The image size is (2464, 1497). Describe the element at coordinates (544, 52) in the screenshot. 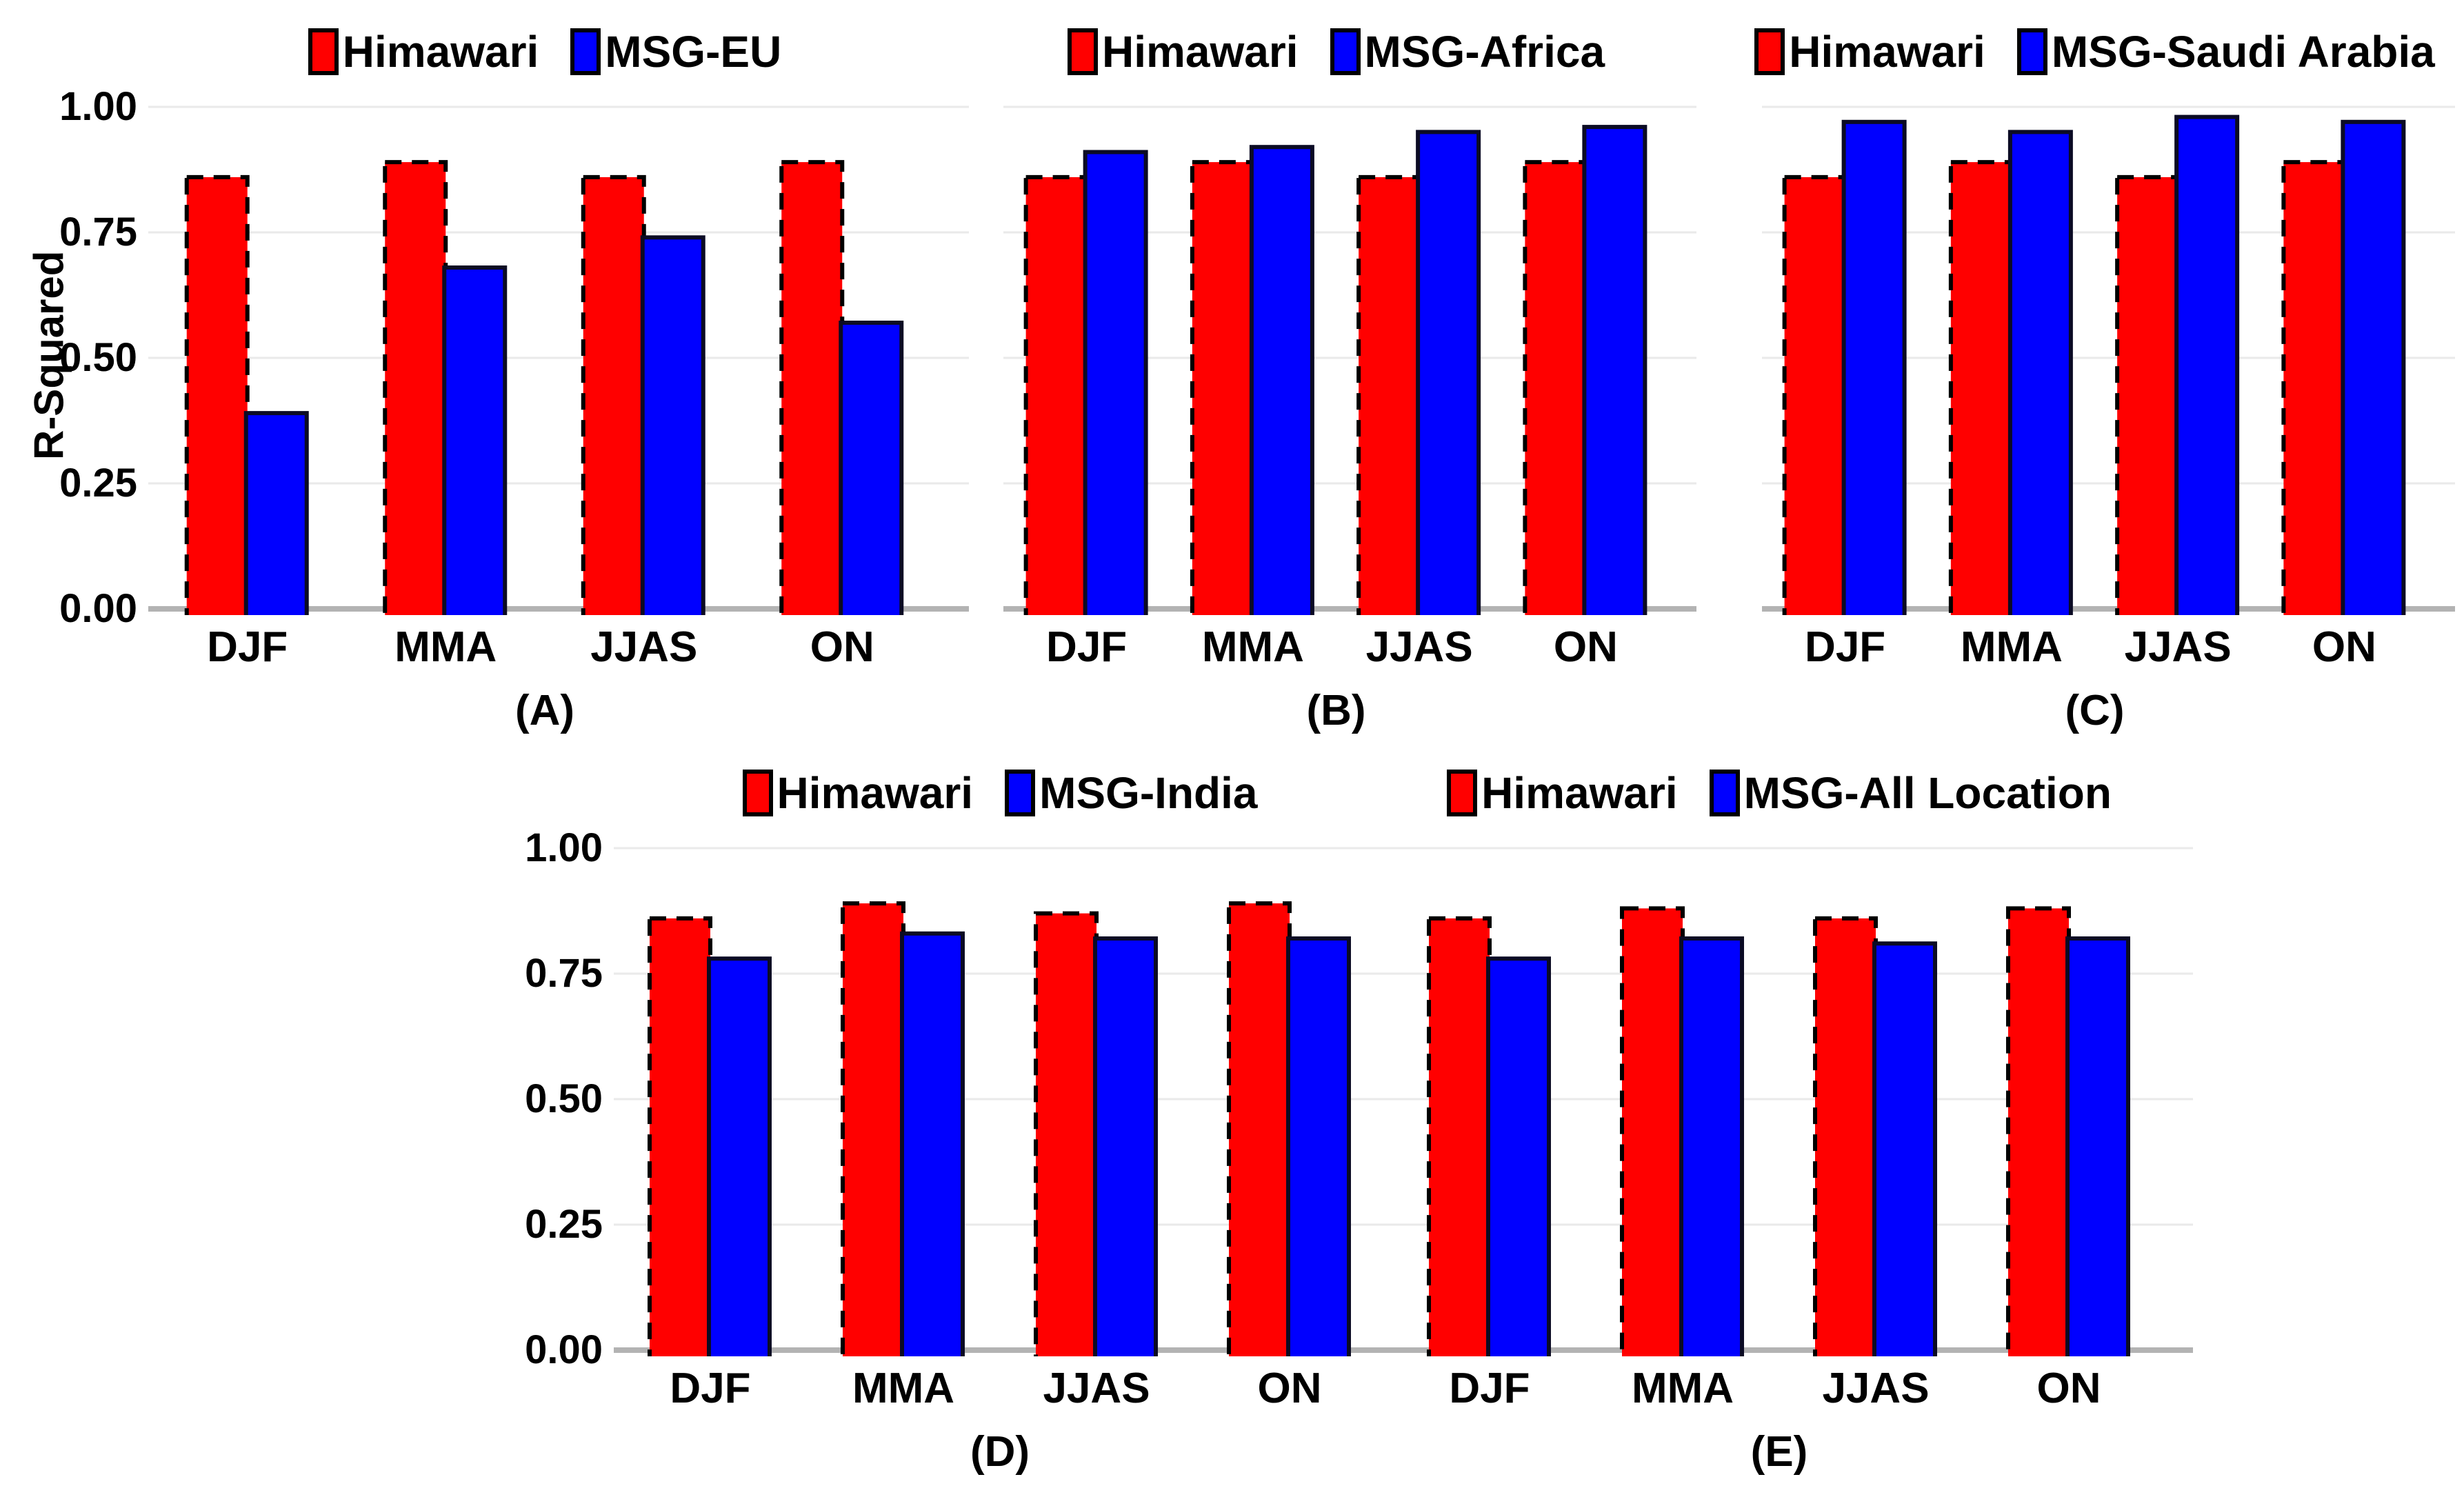

I see `legend: Himawari MSG-EU` at that location.